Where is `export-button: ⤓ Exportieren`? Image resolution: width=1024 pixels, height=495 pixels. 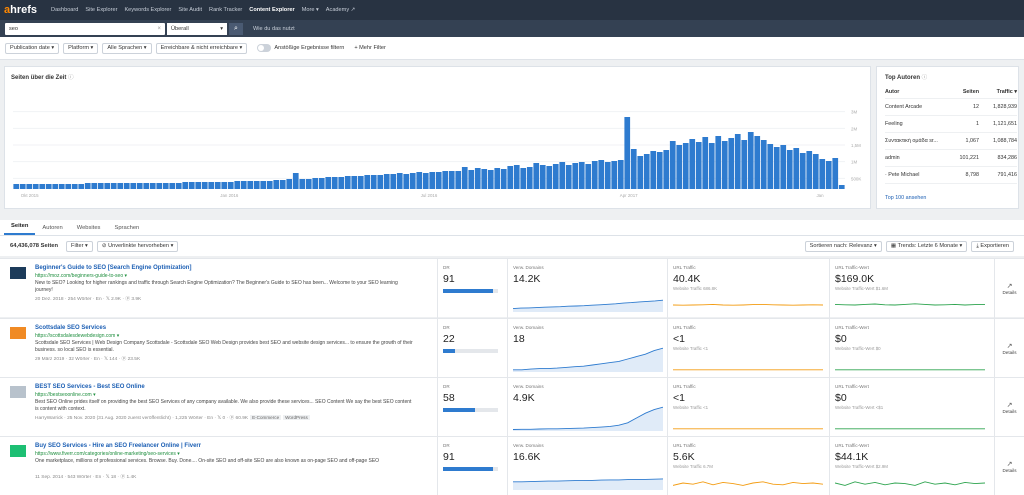
export-button: ⤓ Exportieren is located at coordinates (992, 246).